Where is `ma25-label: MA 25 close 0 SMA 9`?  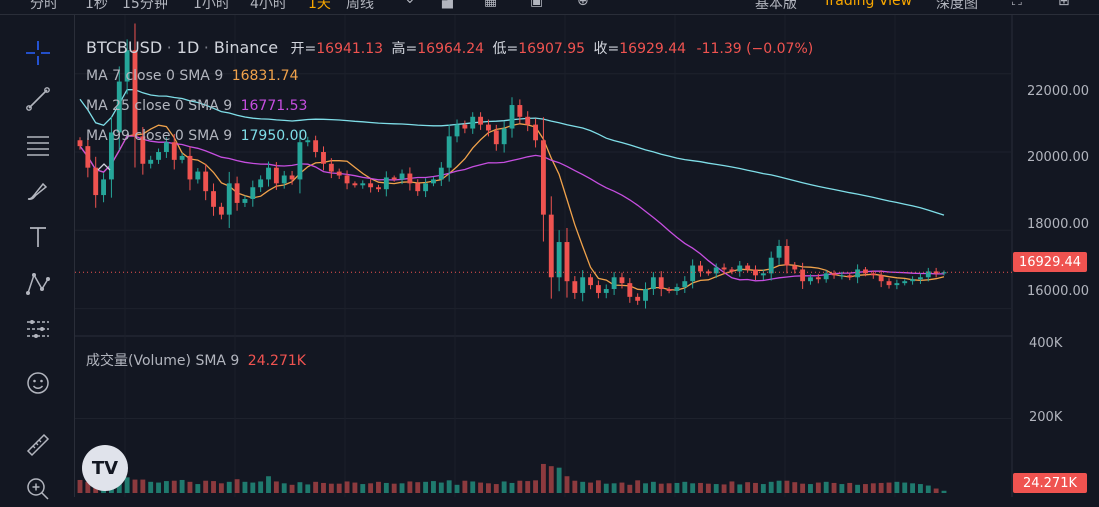
ma25-label: MA 25 close 0 SMA 9 is located at coordinates (159, 106).